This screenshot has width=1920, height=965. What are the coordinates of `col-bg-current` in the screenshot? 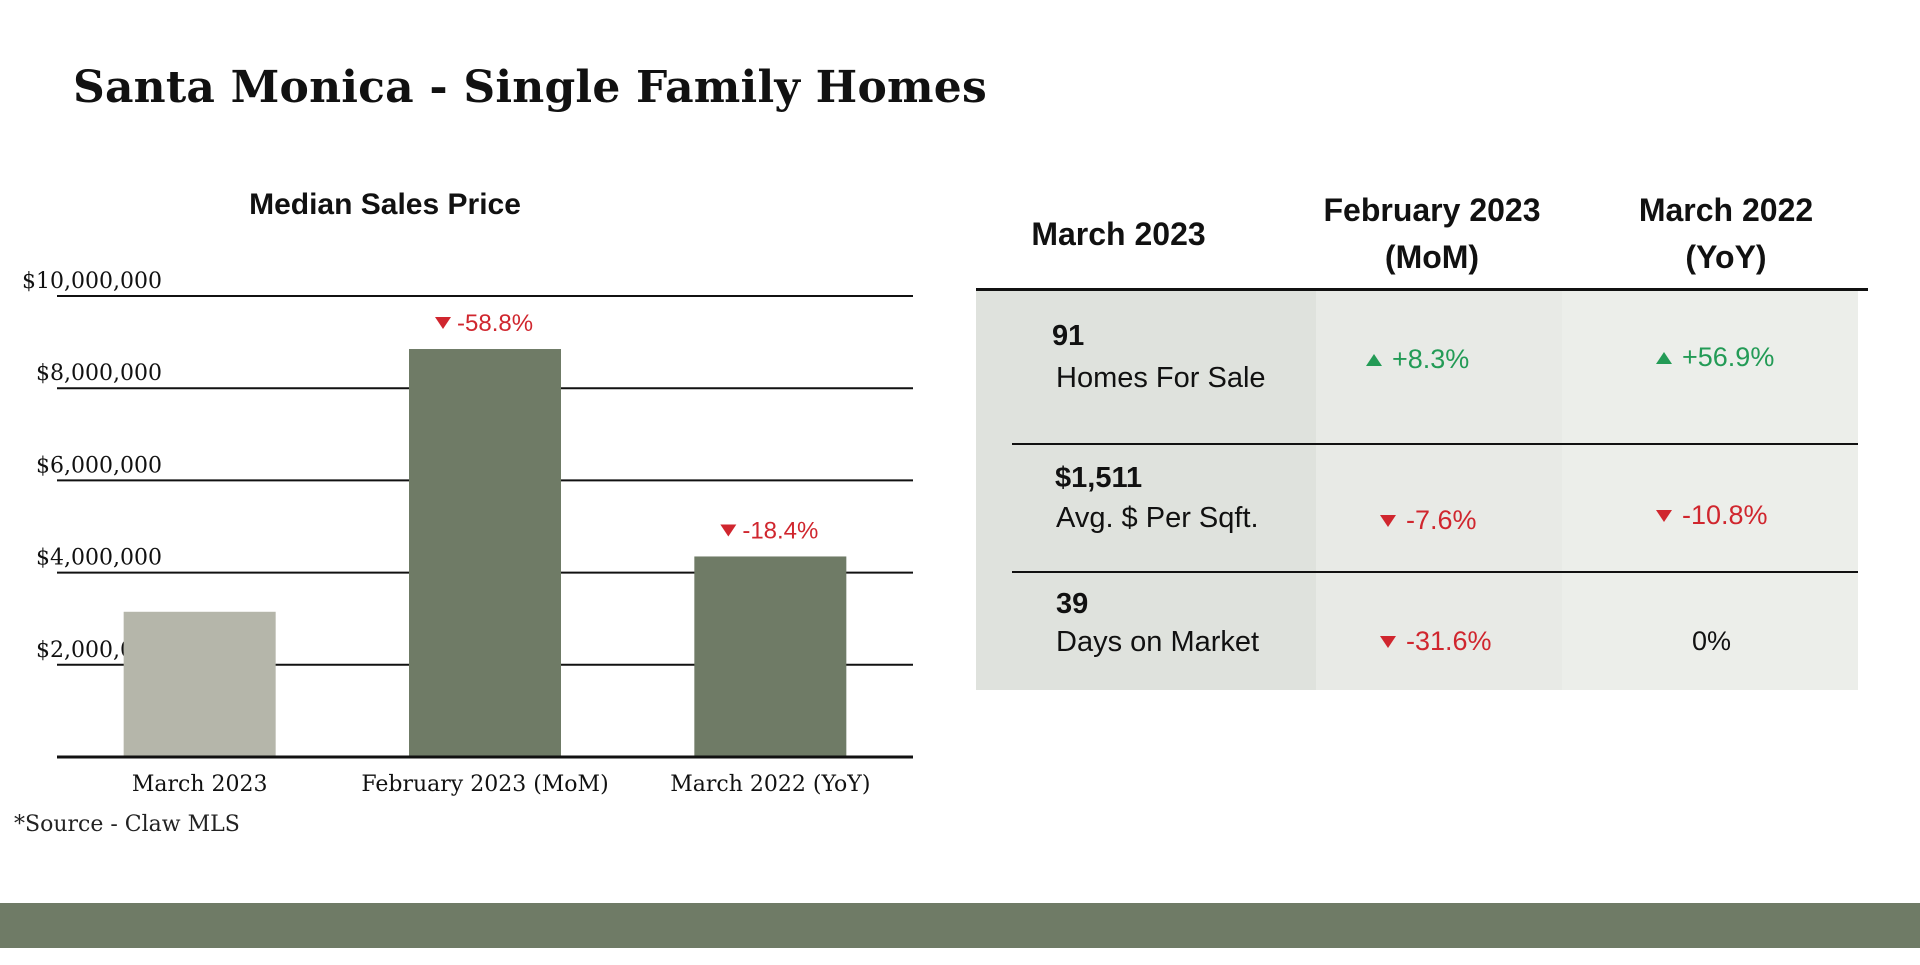 It's located at (1146, 490).